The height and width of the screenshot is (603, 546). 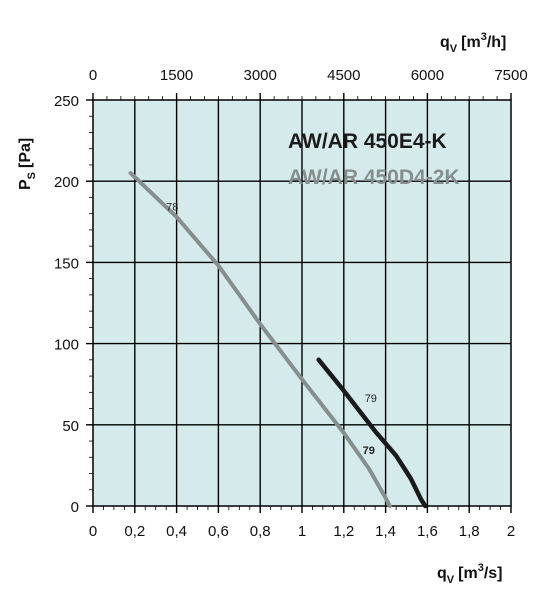 What do you see at coordinates (134, 531) in the screenshot?
I see `x-bottom-tick-label: 0,2` at bounding box center [134, 531].